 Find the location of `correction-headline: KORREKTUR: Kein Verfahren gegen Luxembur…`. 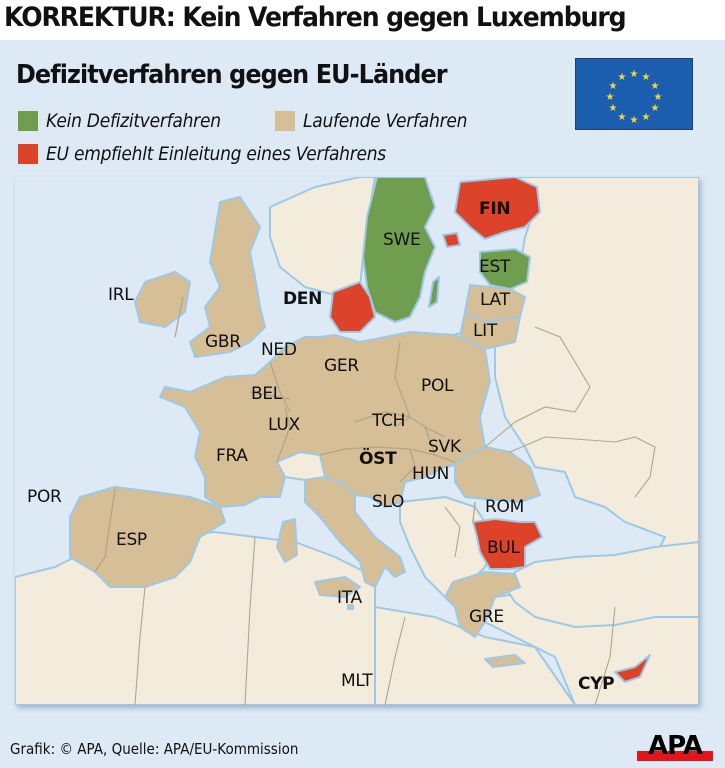

correction-headline: KORREKTUR: Kein Verfahren gegen Luxembur… is located at coordinates (315, 17).